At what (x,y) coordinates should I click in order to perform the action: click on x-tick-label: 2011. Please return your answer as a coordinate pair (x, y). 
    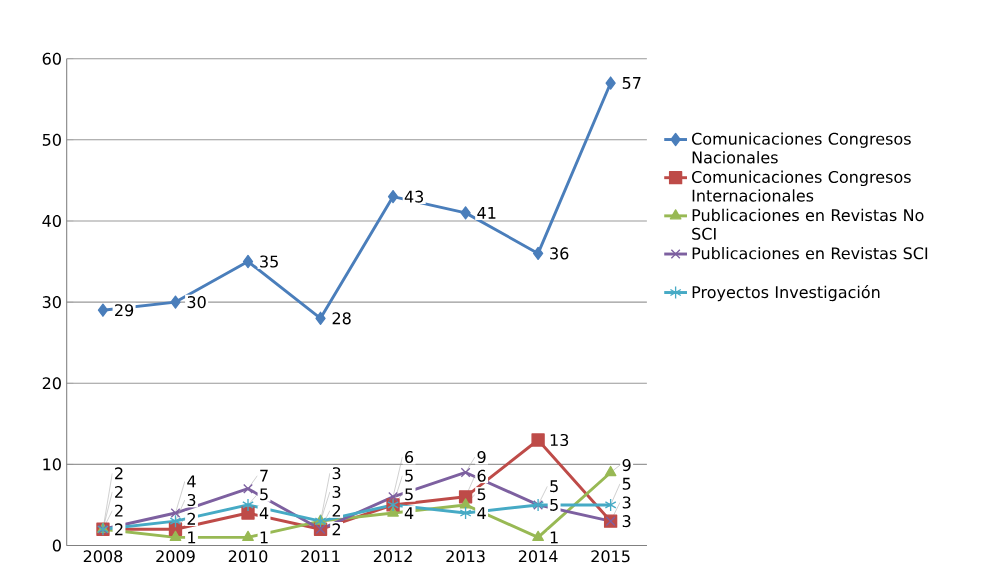
    Looking at the image, I should click on (320, 556).